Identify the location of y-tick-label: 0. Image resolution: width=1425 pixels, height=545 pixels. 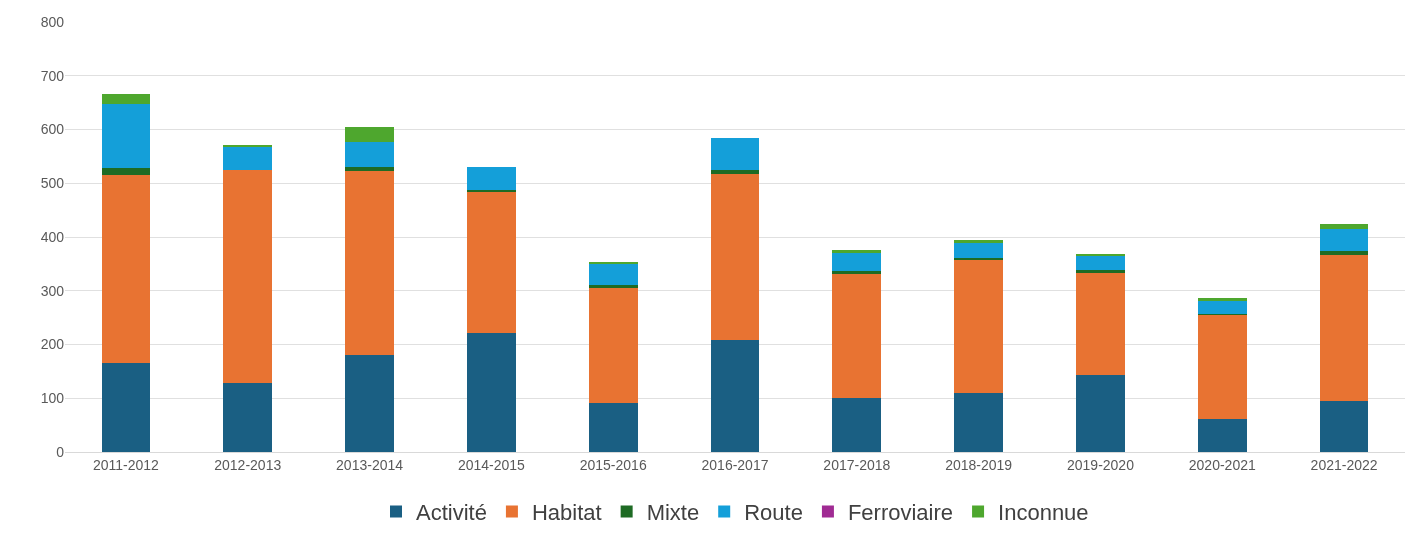
(60, 451).